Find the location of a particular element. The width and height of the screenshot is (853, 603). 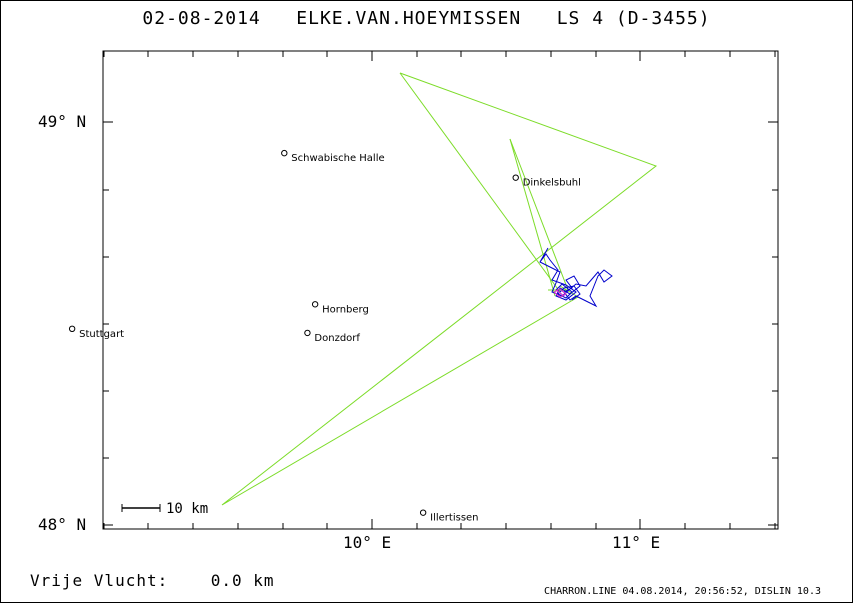

start-marker is located at coordinates (560, 293).